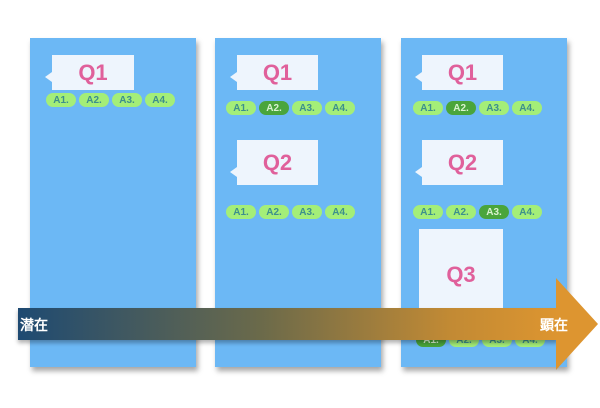 This screenshot has height=408, width=600. Describe the element at coordinates (554, 326) in the screenshot. I see `arrow-end-label: 顕在` at that location.